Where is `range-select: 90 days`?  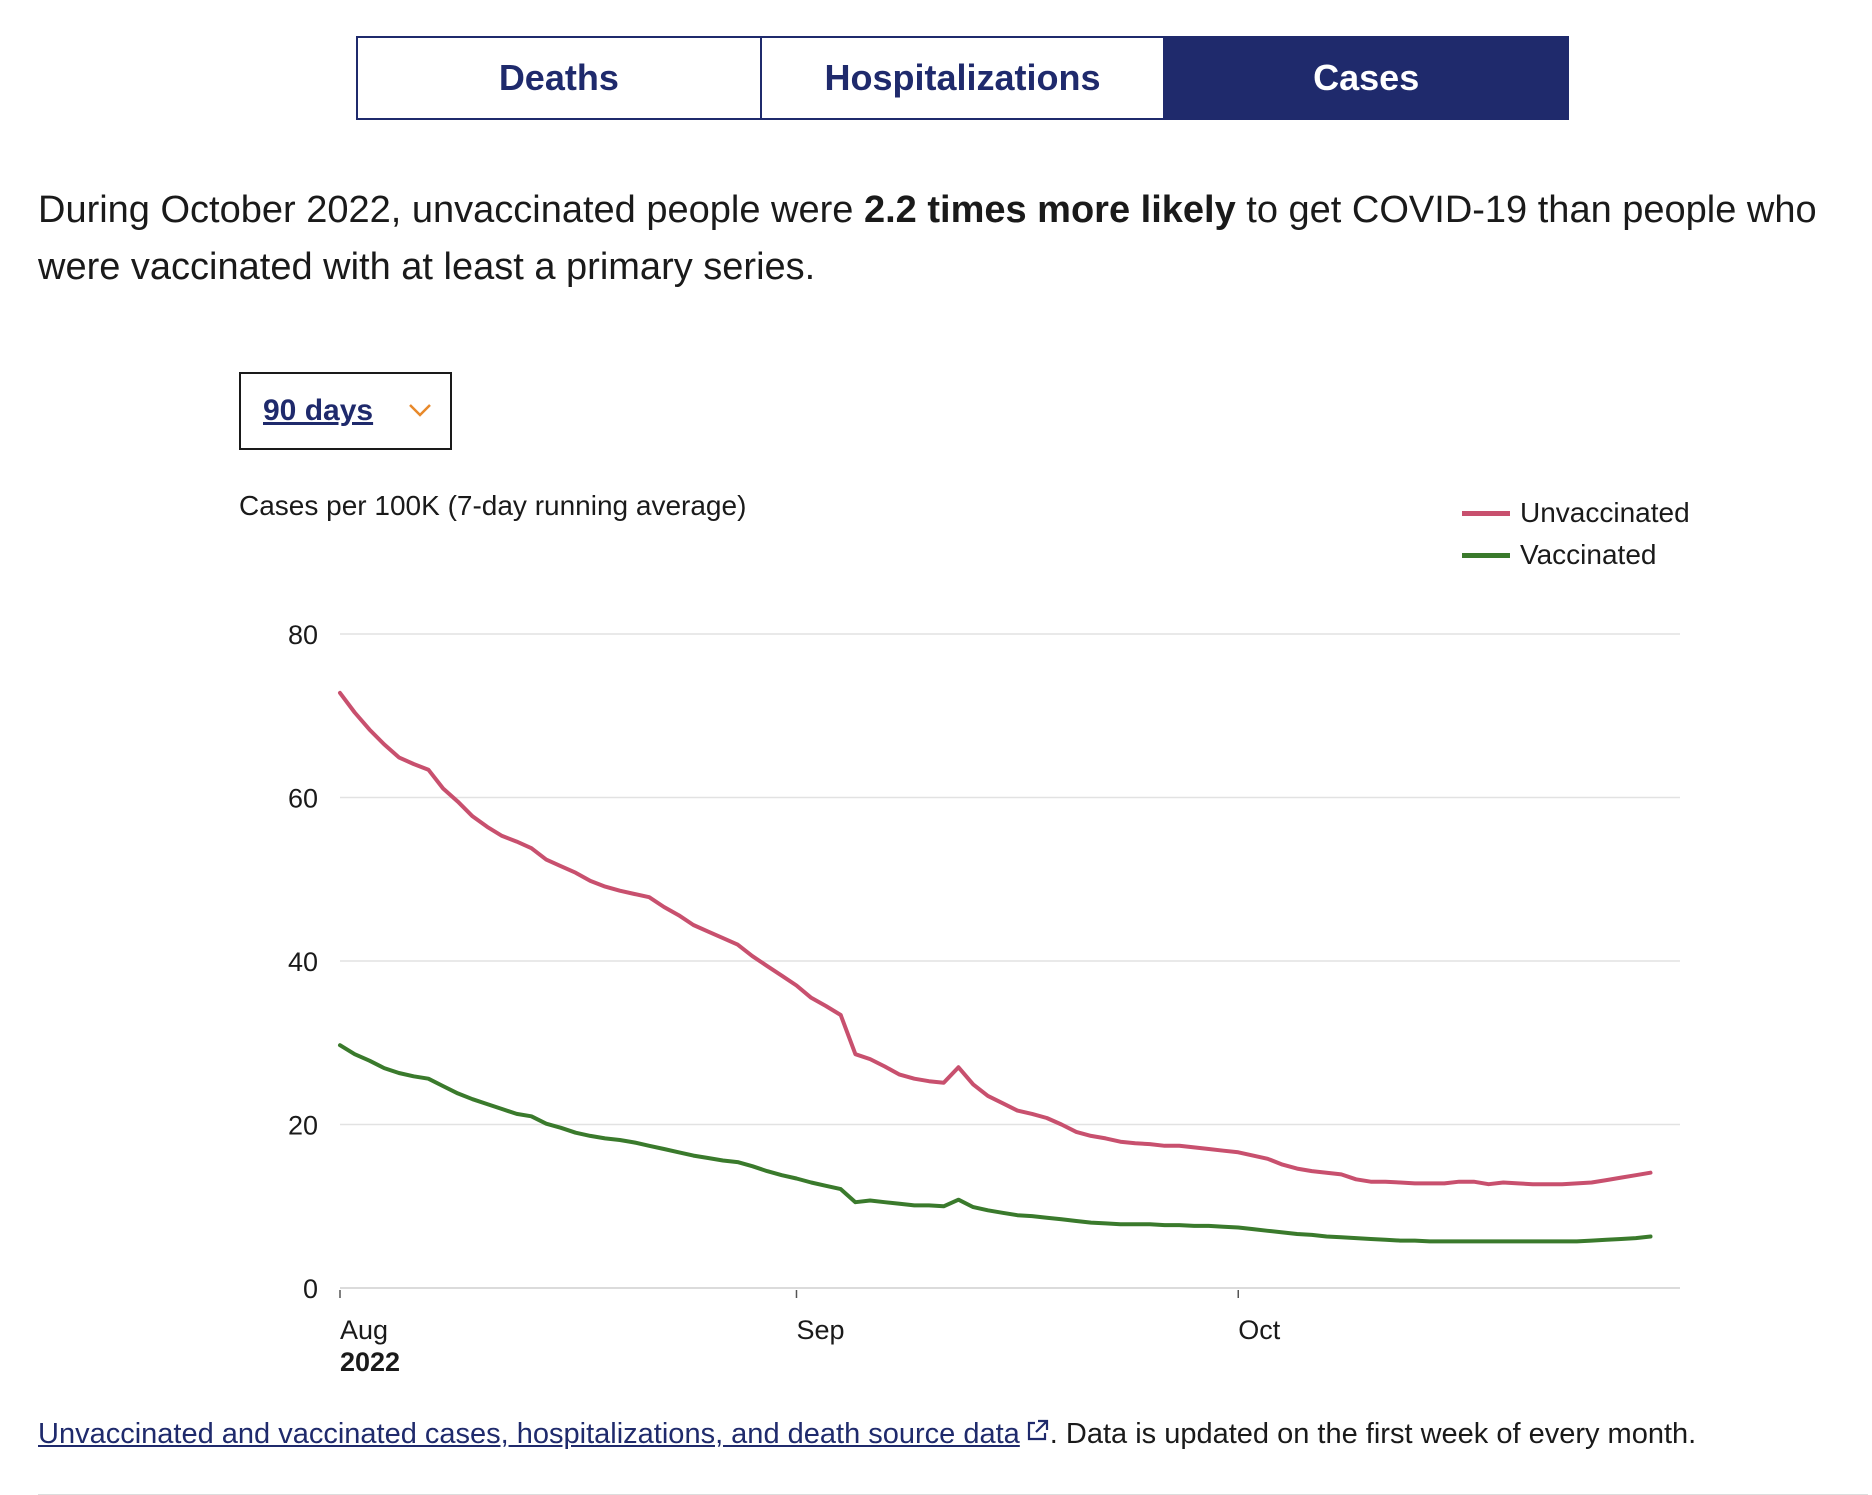
range-select: 90 days is located at coordinates (345, 411).